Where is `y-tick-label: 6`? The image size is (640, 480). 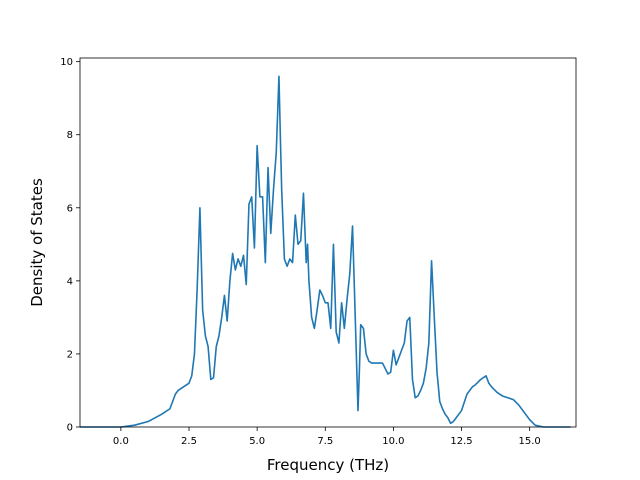
y-tick-label: 6 is located at coordinates (70, 208).